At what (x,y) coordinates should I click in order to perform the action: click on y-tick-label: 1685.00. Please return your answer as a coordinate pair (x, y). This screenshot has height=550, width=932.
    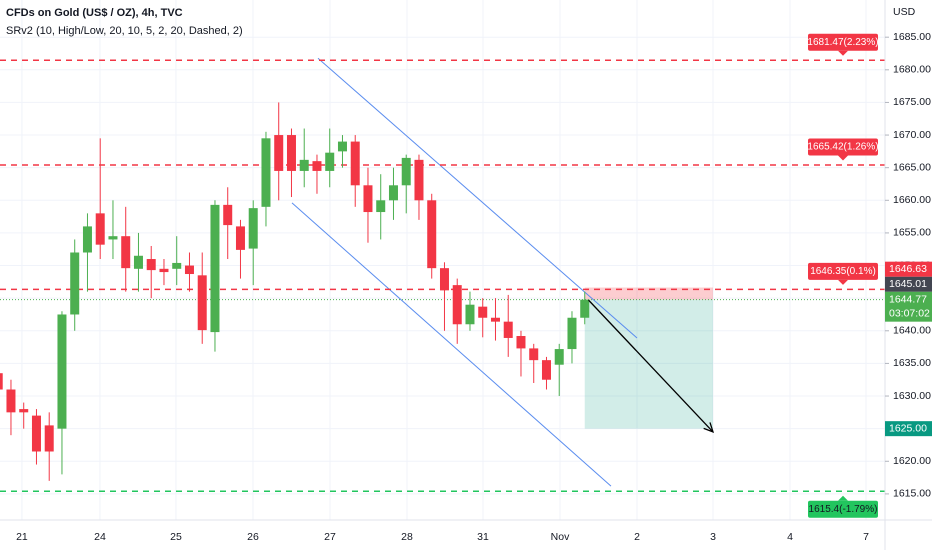
    Looking at the image, I should click on (912, 37).